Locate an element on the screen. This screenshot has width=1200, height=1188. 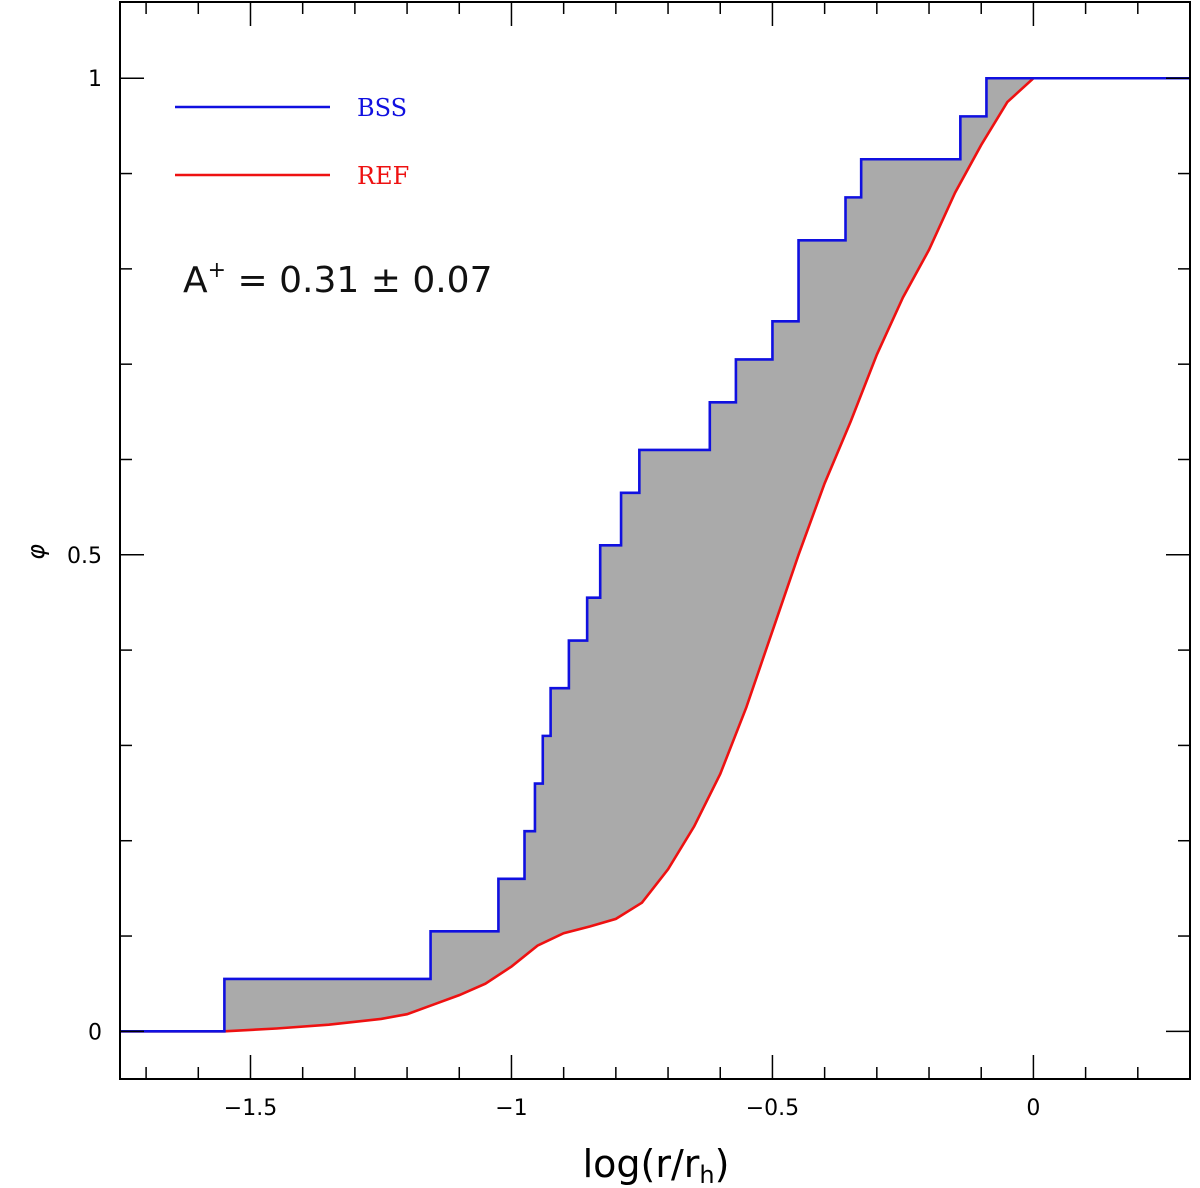
x-tick-label: 0 is located at coordinates (1033, 1108).